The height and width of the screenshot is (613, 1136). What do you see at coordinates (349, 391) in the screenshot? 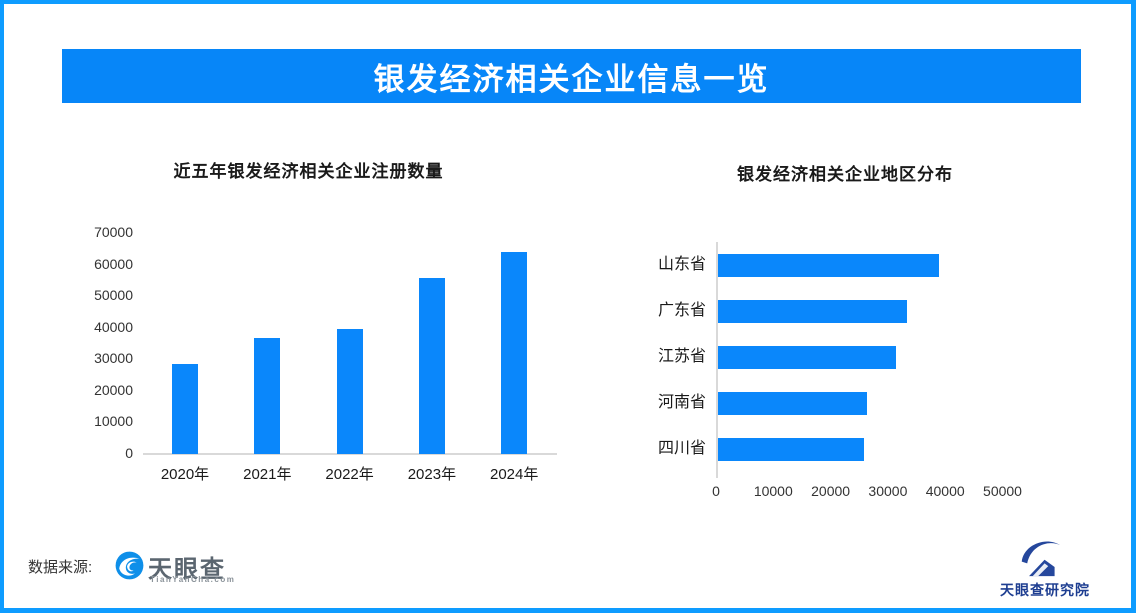
I see `reg-bar-2022年` at bounding box center [349, 391].